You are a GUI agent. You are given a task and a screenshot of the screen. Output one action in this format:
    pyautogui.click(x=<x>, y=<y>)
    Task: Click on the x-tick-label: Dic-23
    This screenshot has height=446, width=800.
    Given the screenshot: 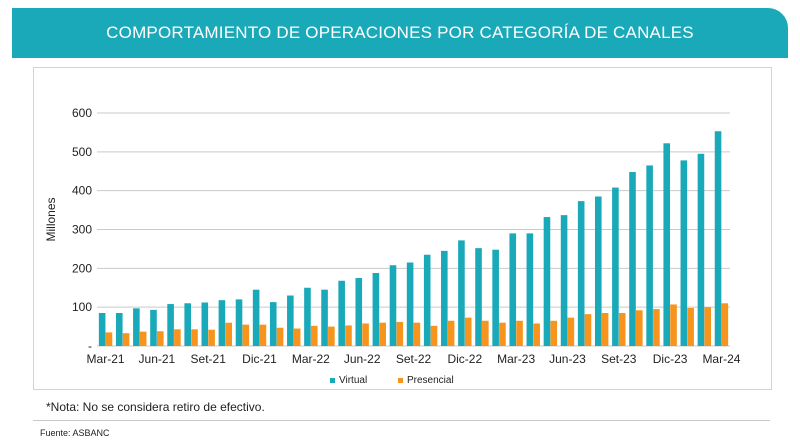 What is the action you would take?
    pyautogui.click(x=670, y=359)
    